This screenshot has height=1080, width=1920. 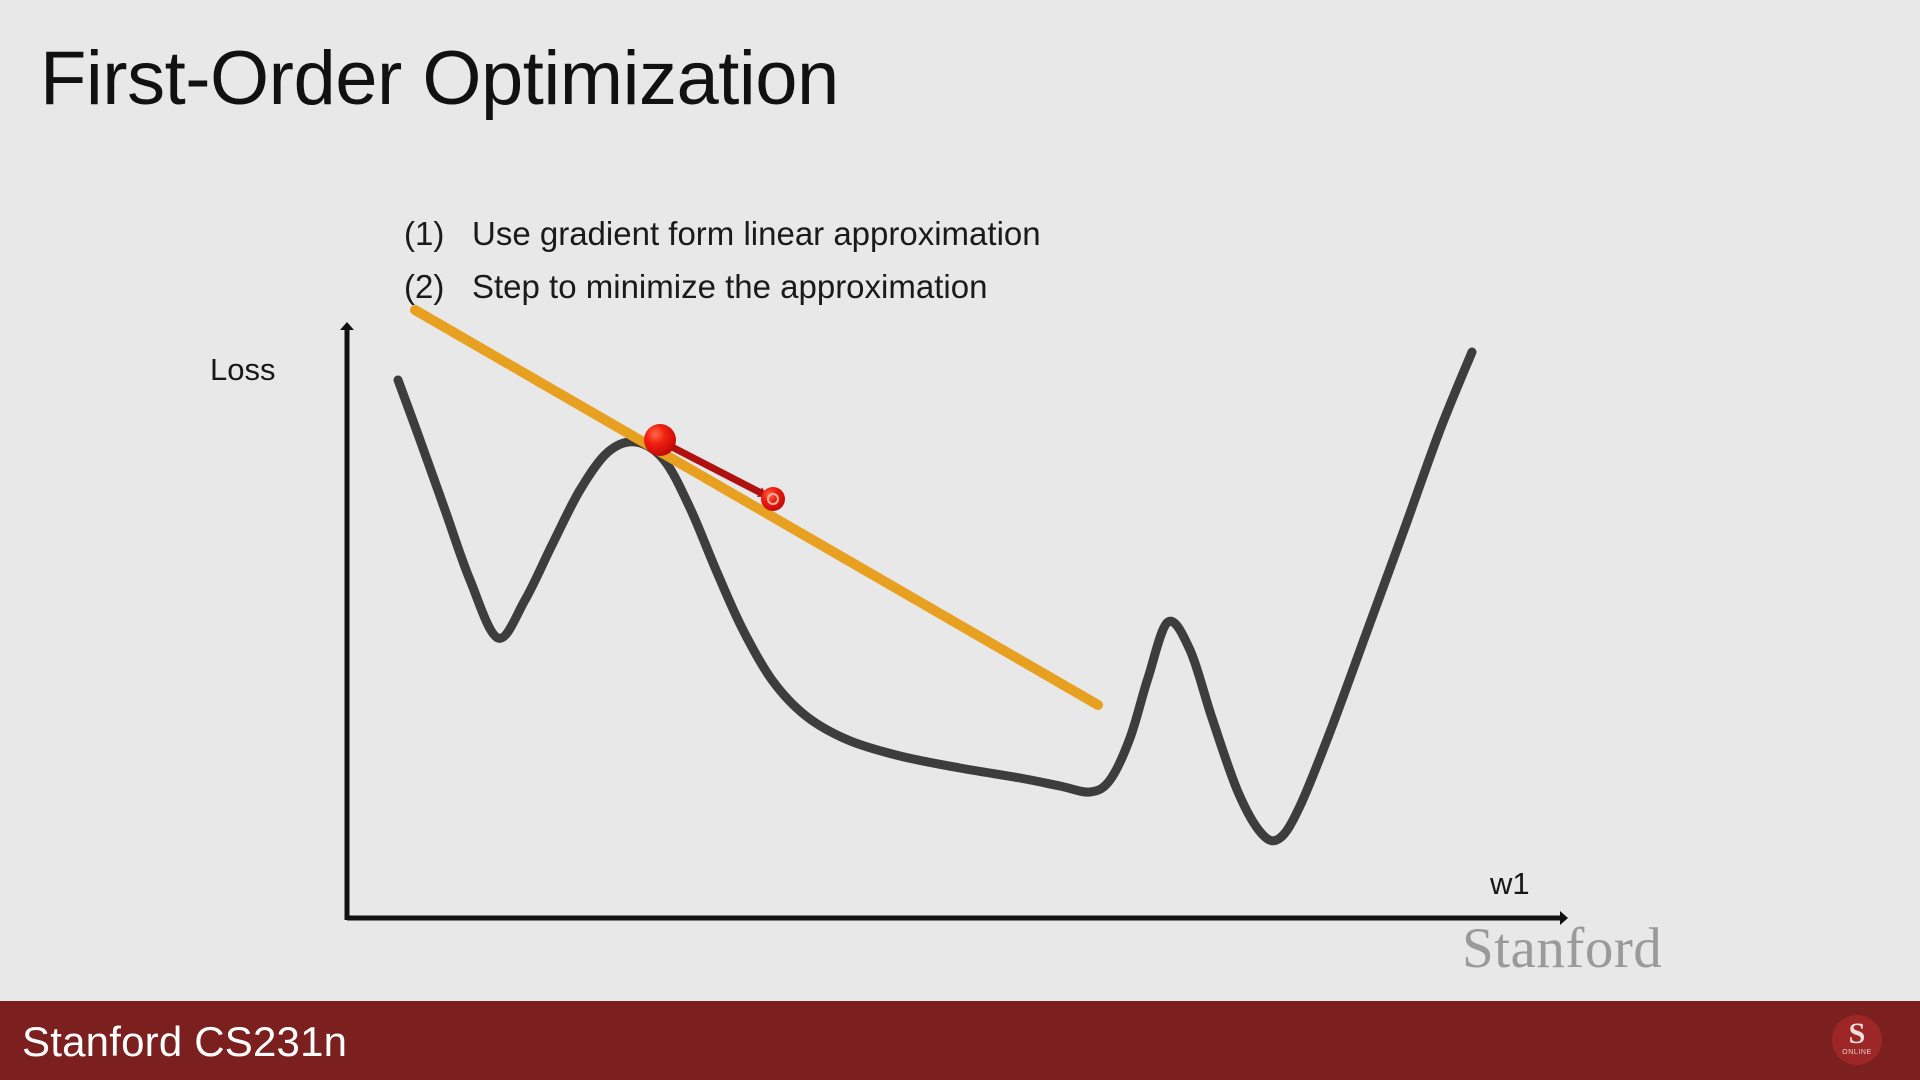 I want to click on logo-letter: S, so click(x=1857, y=1033).